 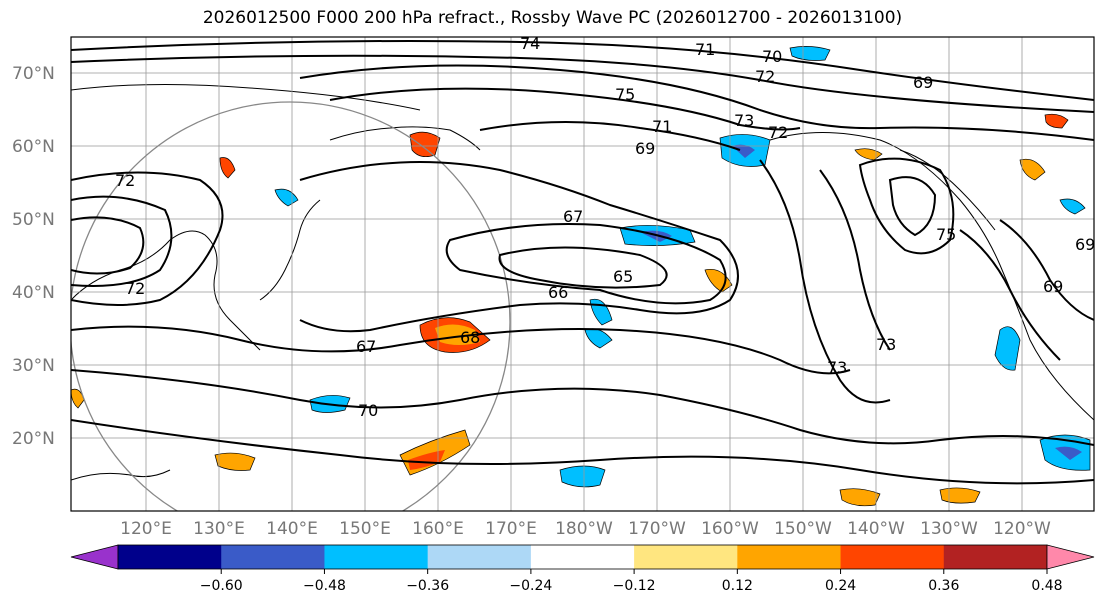 I want to click on coastline-kamchatka, so click(x=405, y=138).